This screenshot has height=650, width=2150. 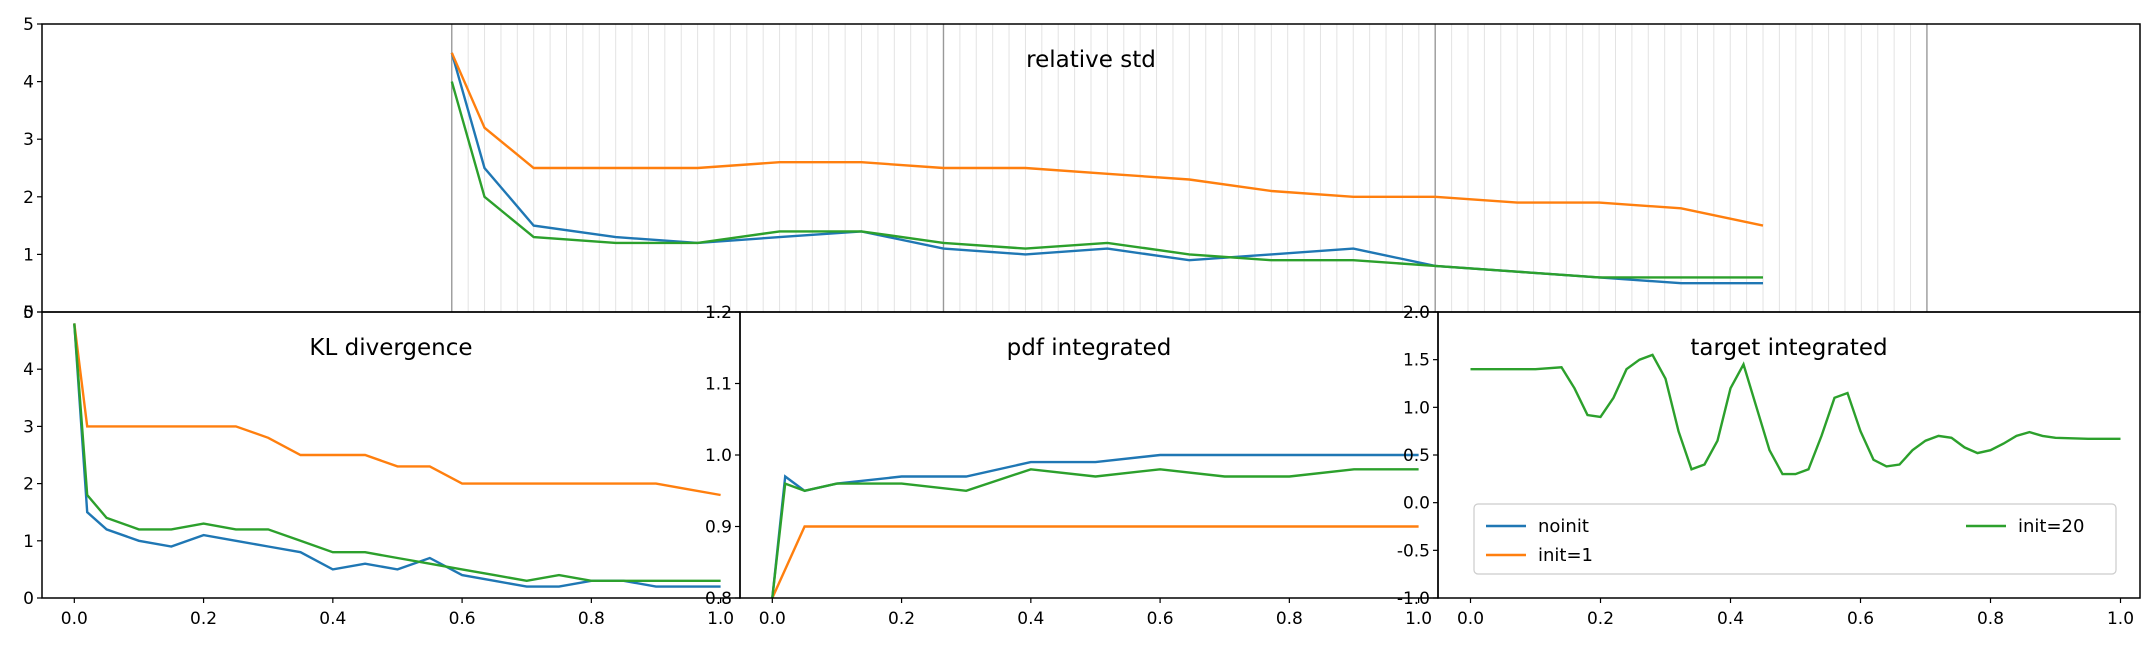 What do you see at coordinates (1089, 348) in the screenshot?
I see `pdf-integrated-title: pdf integrated` at bounding box center [1089, 348].